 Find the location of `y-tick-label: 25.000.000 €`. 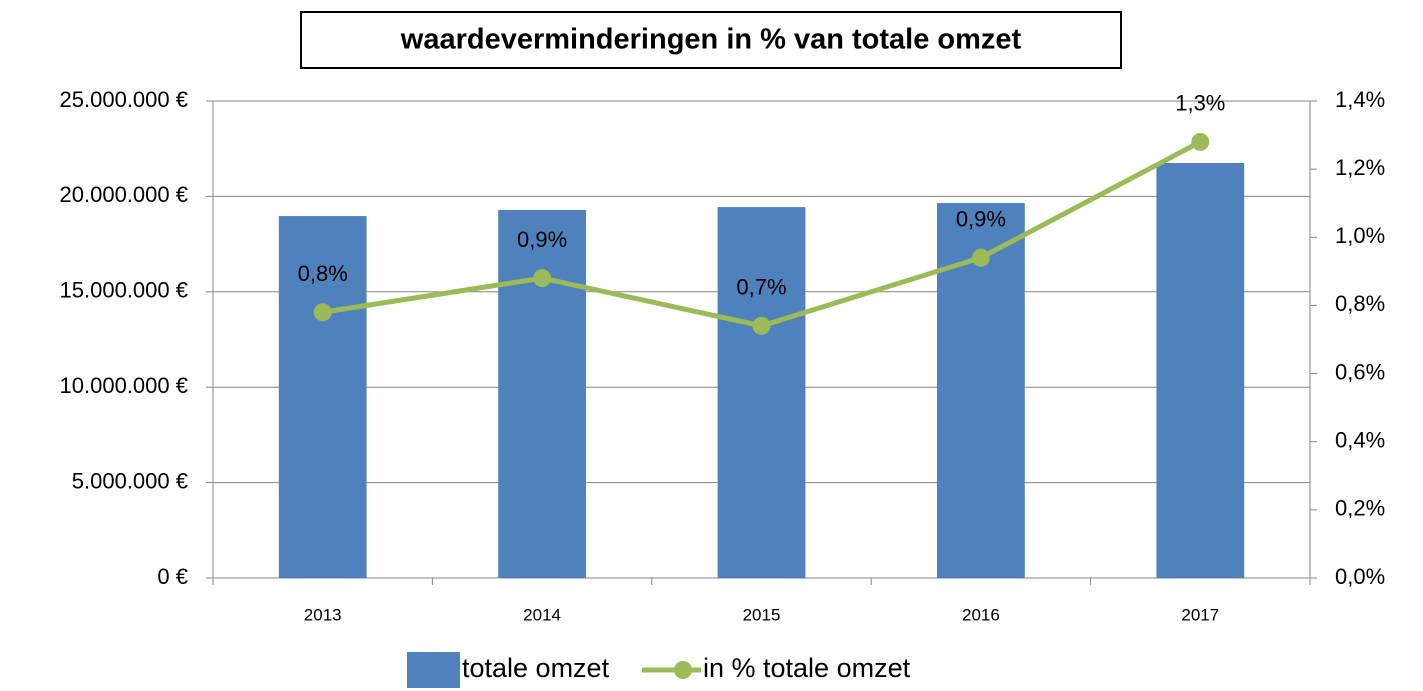

y-tick-label: 25.000.000 € is located at coordinates (124, 99).